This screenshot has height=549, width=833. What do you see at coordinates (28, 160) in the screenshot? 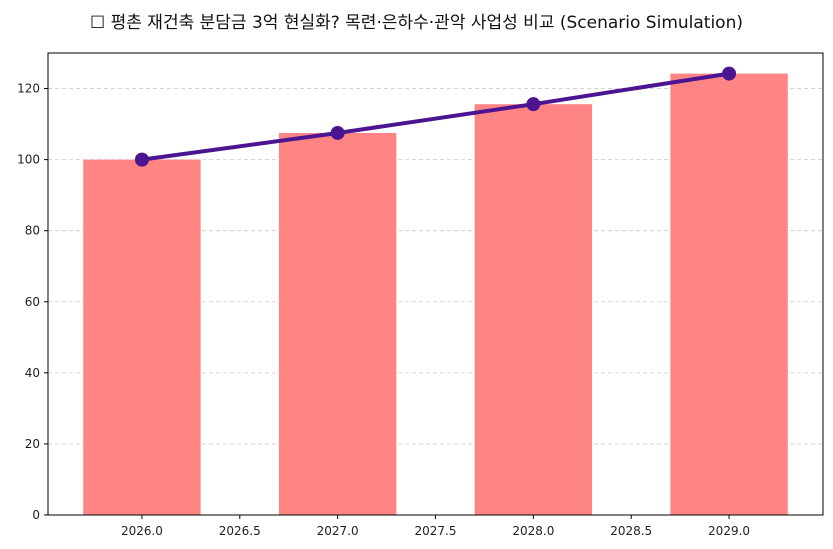
I see `y-tick-label: 100` at bounding box center [28, 160].